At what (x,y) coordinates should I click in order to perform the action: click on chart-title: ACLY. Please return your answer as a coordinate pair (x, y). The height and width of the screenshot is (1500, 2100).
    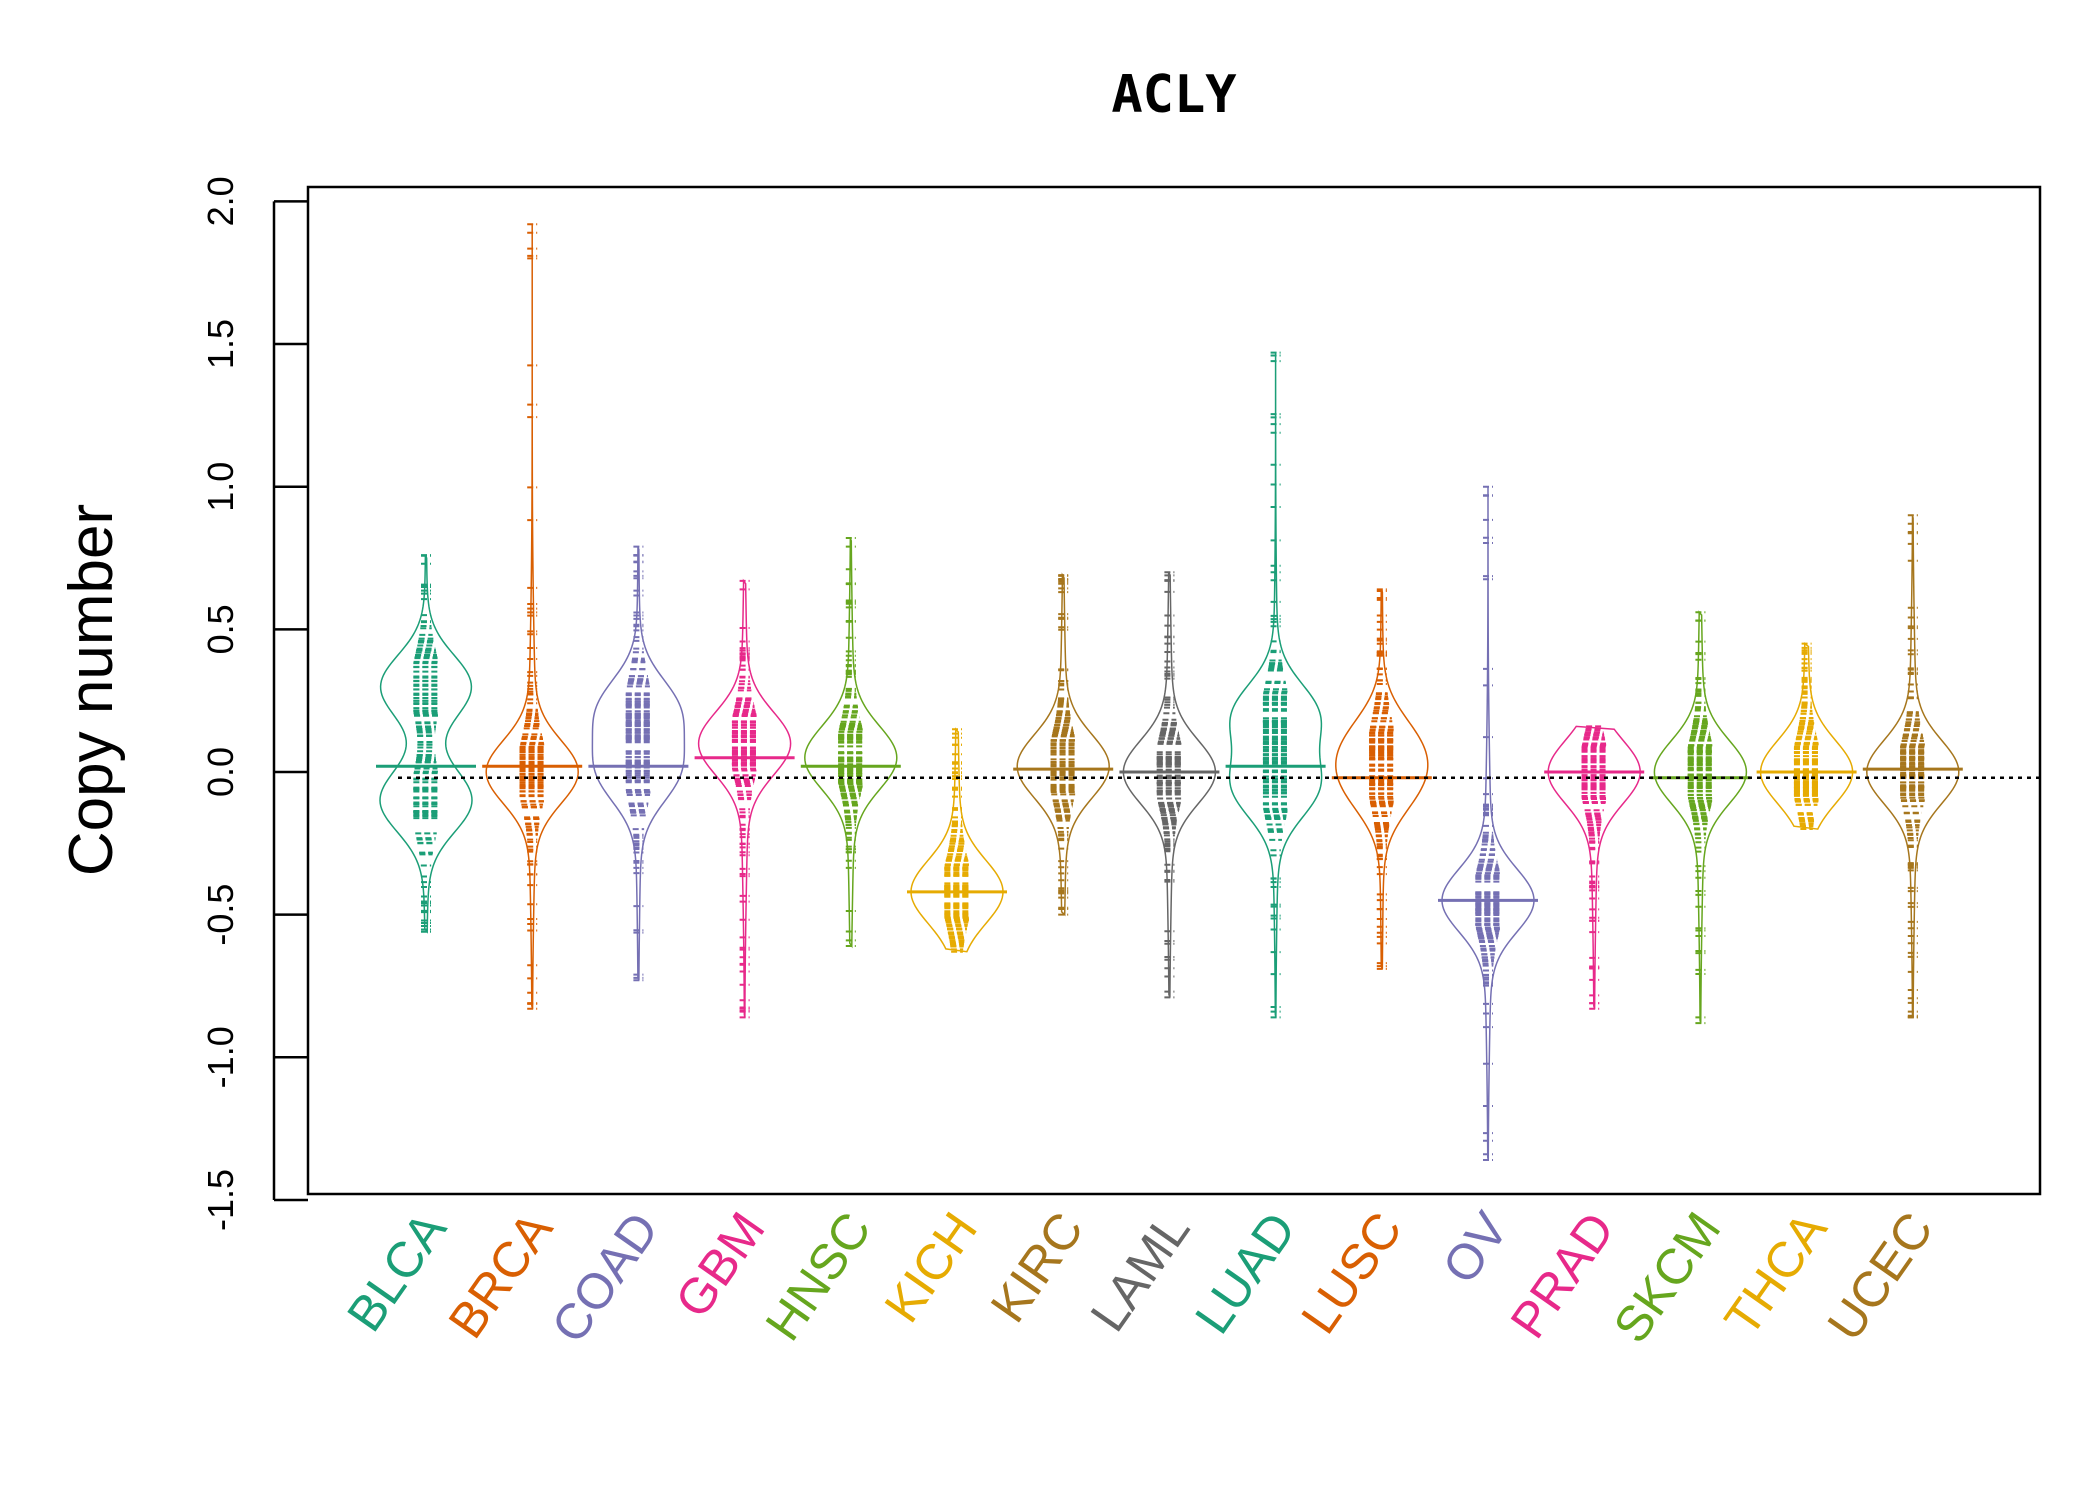
    Looking at the image, I should click on (1174, 95).